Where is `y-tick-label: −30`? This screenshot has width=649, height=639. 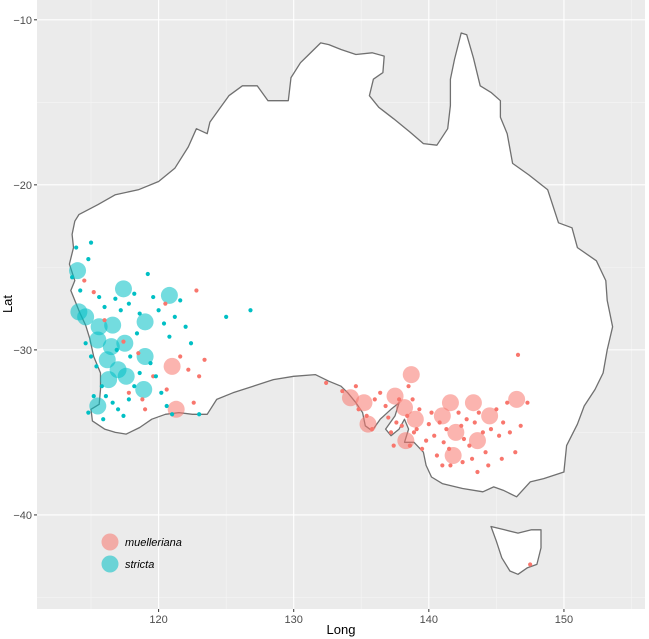 y-tick-label: −30 is located at coordinates (22, 351).